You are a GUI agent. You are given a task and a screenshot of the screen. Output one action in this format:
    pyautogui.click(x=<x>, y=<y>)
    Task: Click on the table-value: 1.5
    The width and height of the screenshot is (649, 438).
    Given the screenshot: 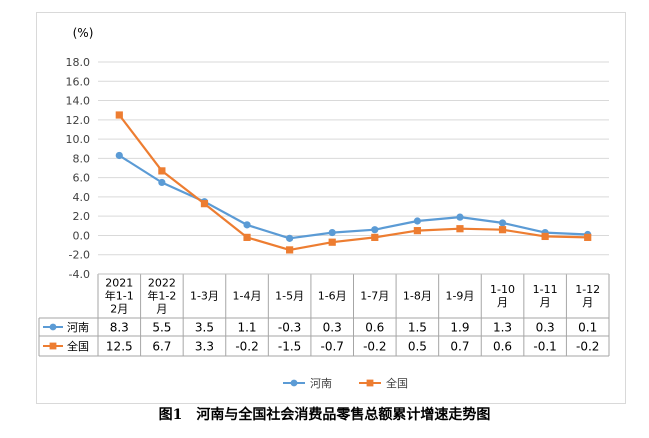 What is the action you would take?
    pyautogui.click(x=417, y=328)
    